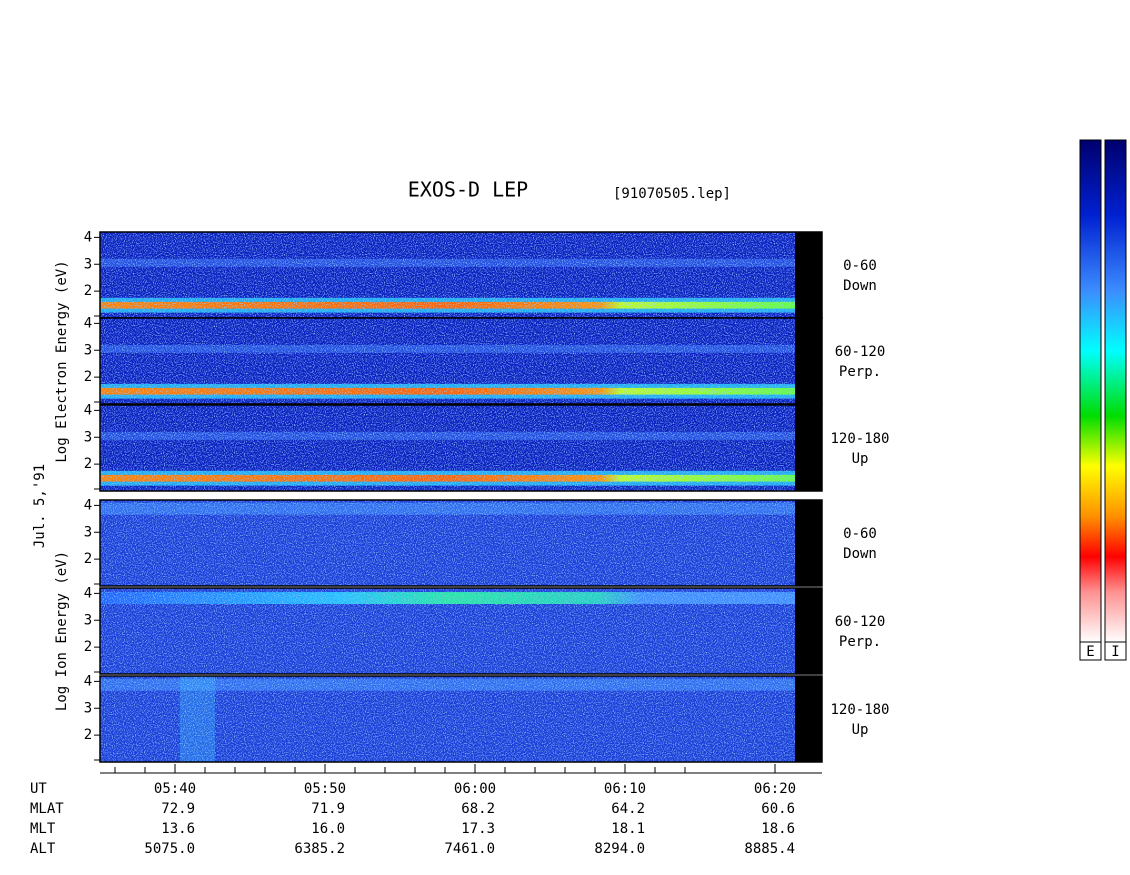 This screenshot has width=1130, height=875. I want to click on color-bar-label: E, so click(1090, 652).